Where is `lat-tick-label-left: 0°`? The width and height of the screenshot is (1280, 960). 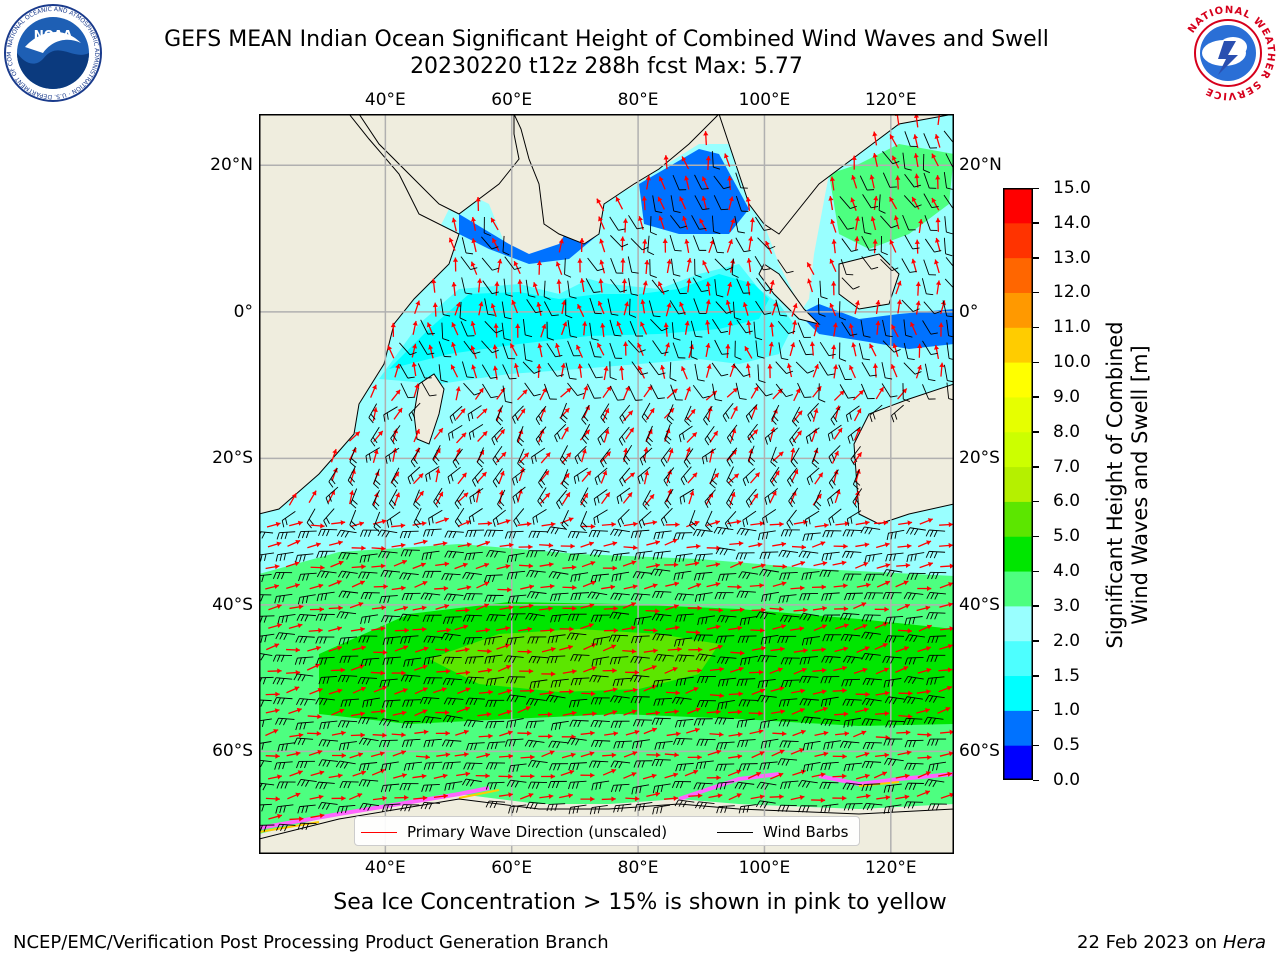 lat-tick-label-left: 0° is located at coordinates (243, 311).